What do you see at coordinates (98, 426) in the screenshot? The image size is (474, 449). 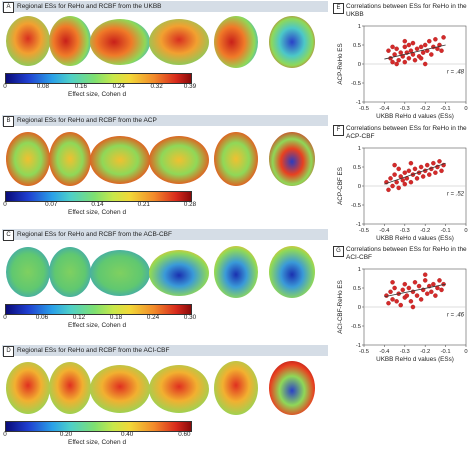 I see `colorbar-d` at bounding box center [98, 426].